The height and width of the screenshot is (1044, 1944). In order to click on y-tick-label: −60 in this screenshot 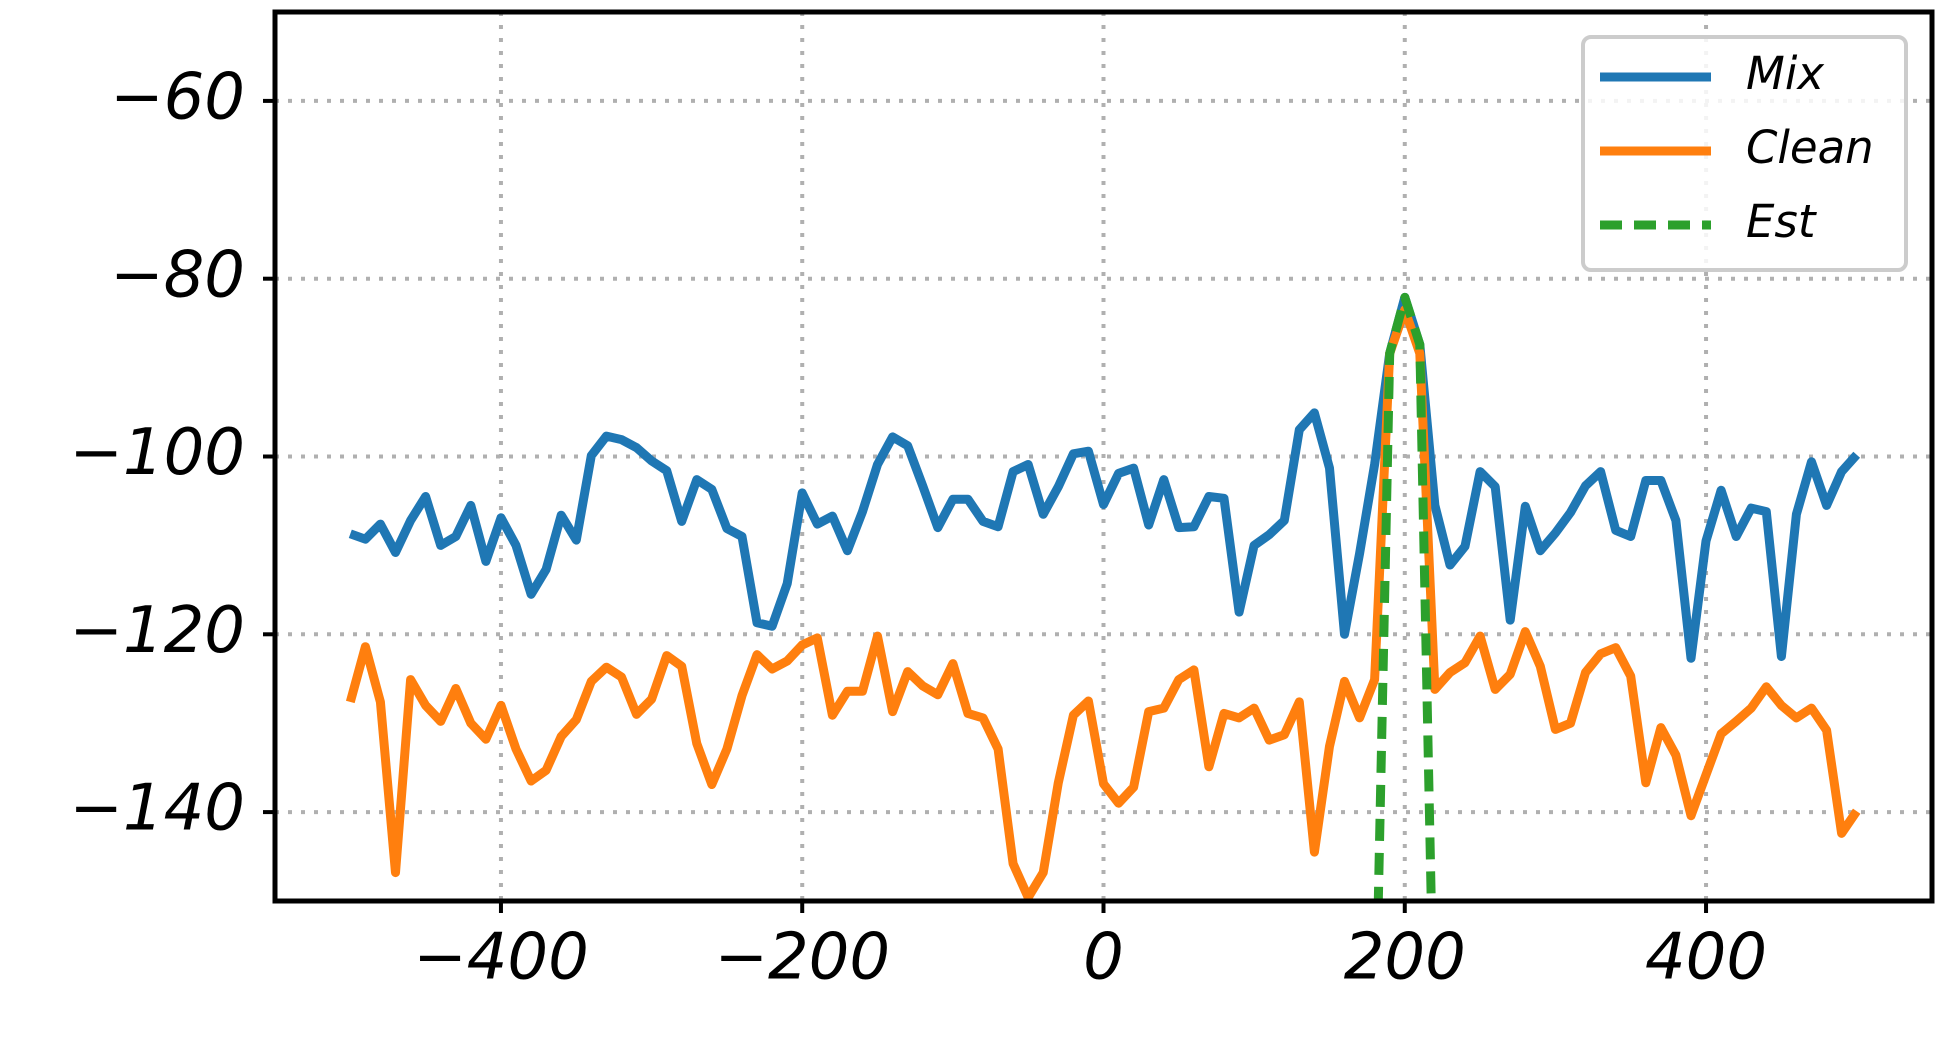, I will do `click(177, 97)`.